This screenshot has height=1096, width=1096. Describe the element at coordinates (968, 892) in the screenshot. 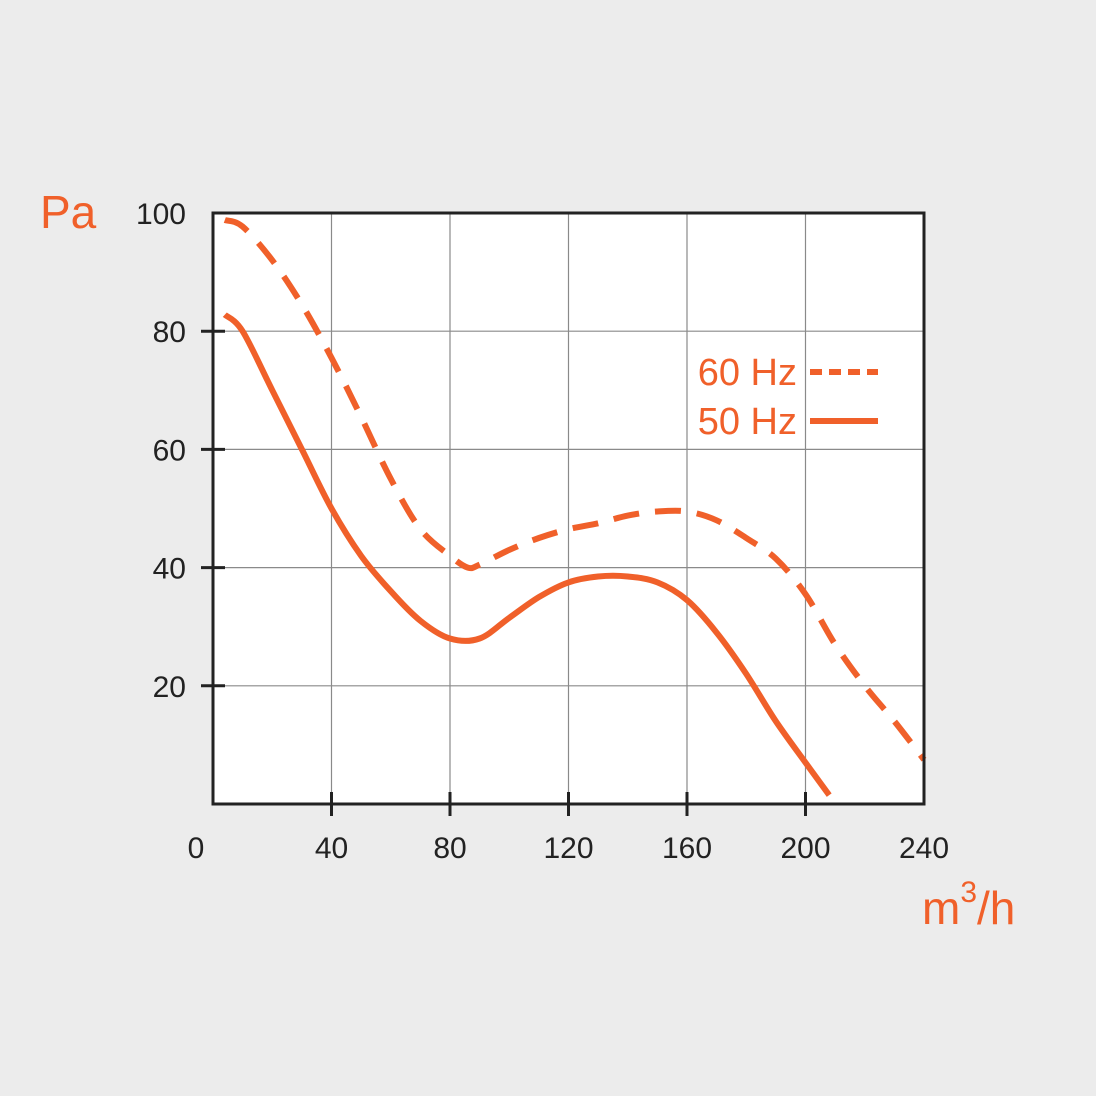

I see `x-axis-label-sup: 3` at that location.